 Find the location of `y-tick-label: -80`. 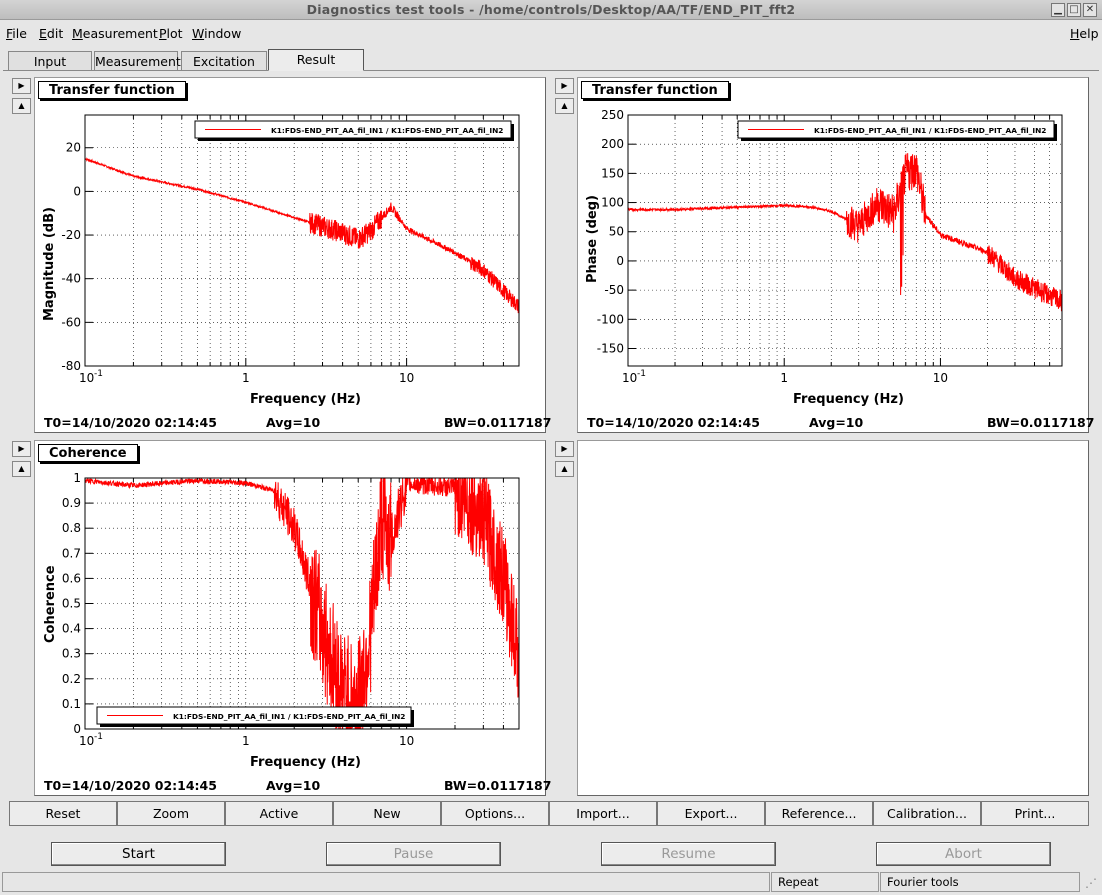

y-tick-label: -80 is located at coordinates (71, 366).